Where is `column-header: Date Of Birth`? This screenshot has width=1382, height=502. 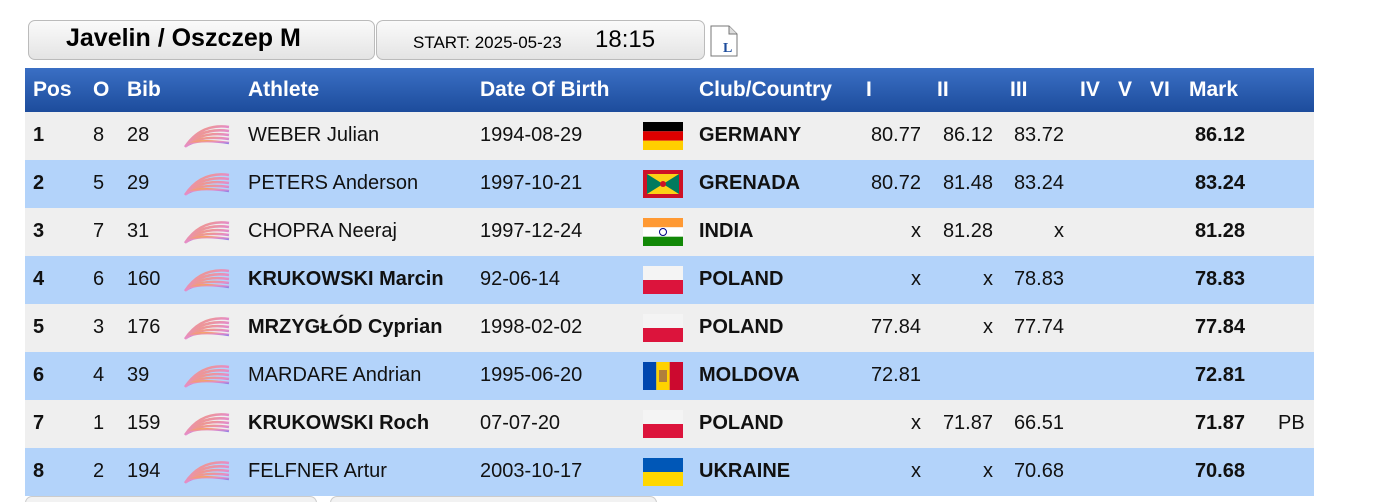 column-header: Date Of Birth is located at coordinates (545, 89).